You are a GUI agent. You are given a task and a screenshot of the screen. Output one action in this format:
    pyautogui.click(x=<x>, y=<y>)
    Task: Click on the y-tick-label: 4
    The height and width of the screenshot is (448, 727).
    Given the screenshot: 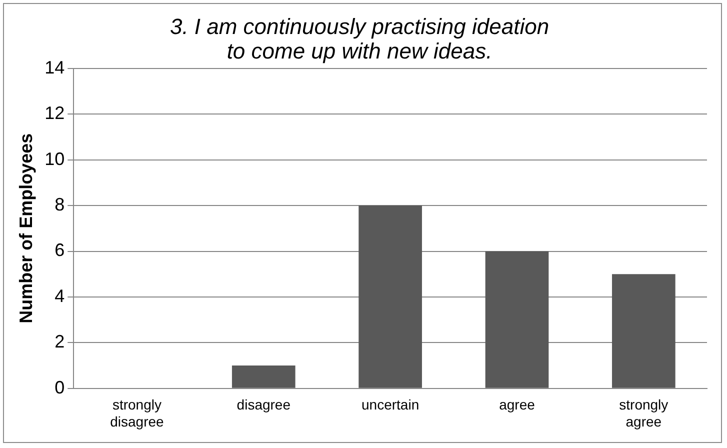 What is the action you would take?
    pyautogui.click(x=59, y=296)
    